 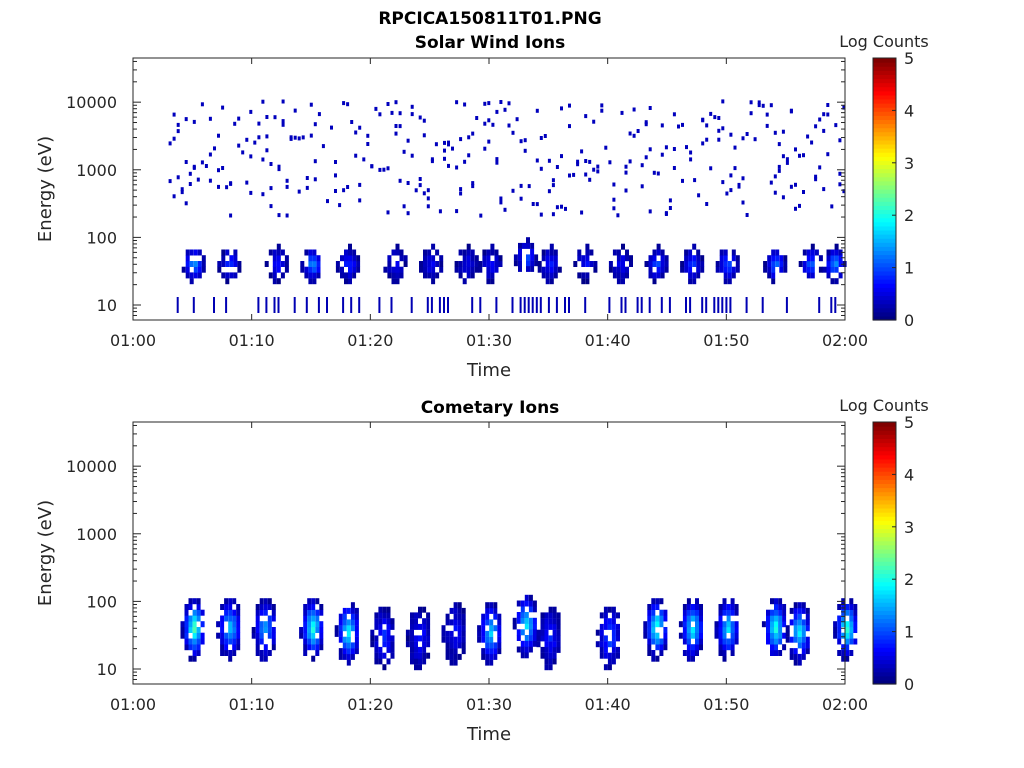 What do you see at coordinates (726, 704) in the screenshot?
I see `x-tick-label: 01:50` at bounding box center [726, 704].